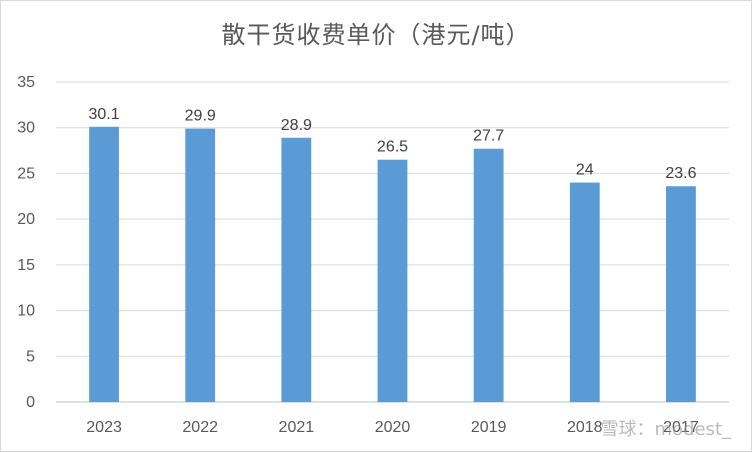 This screenshot has height=452, width=752. I want to click on y-tick-label: 15, so click(26, 265).